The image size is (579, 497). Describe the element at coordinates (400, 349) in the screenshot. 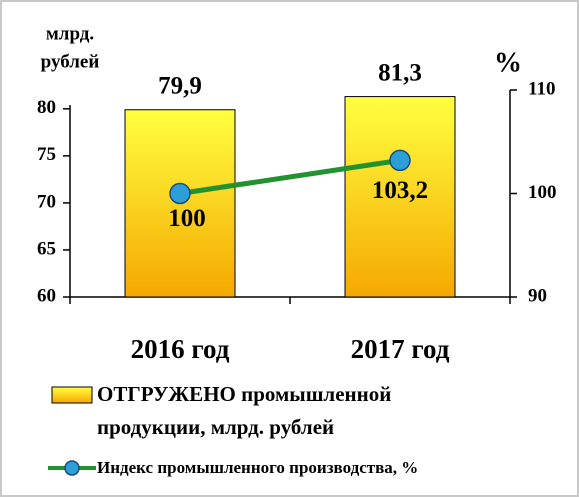

I see `x-tick-label: 2017 год` at that location.